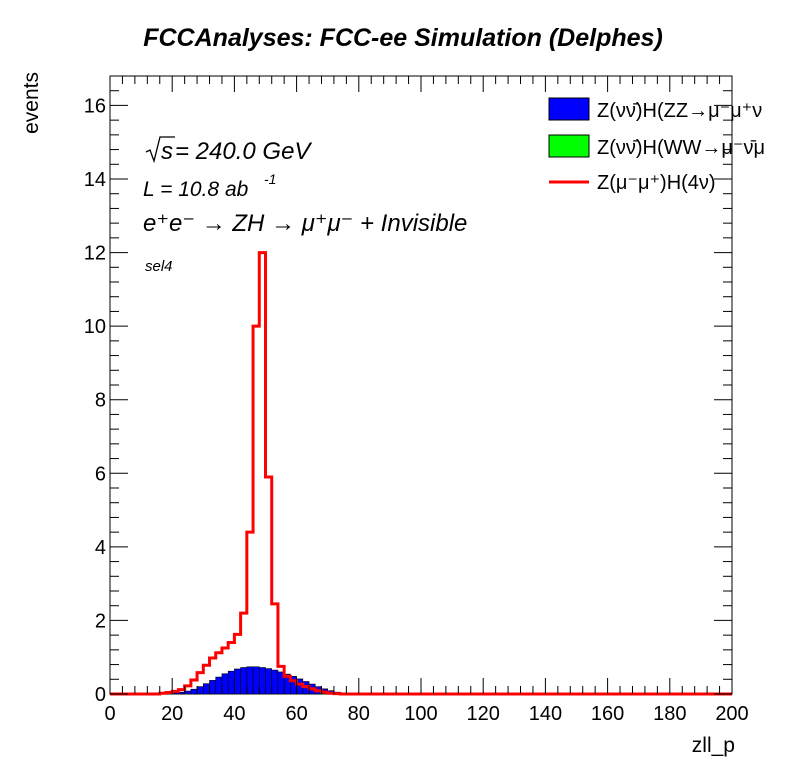  What do you see at coordinates (167, 151) in the screenshot?
I see `annotation-sqrt-s: s` at bounding box center [167, 151].